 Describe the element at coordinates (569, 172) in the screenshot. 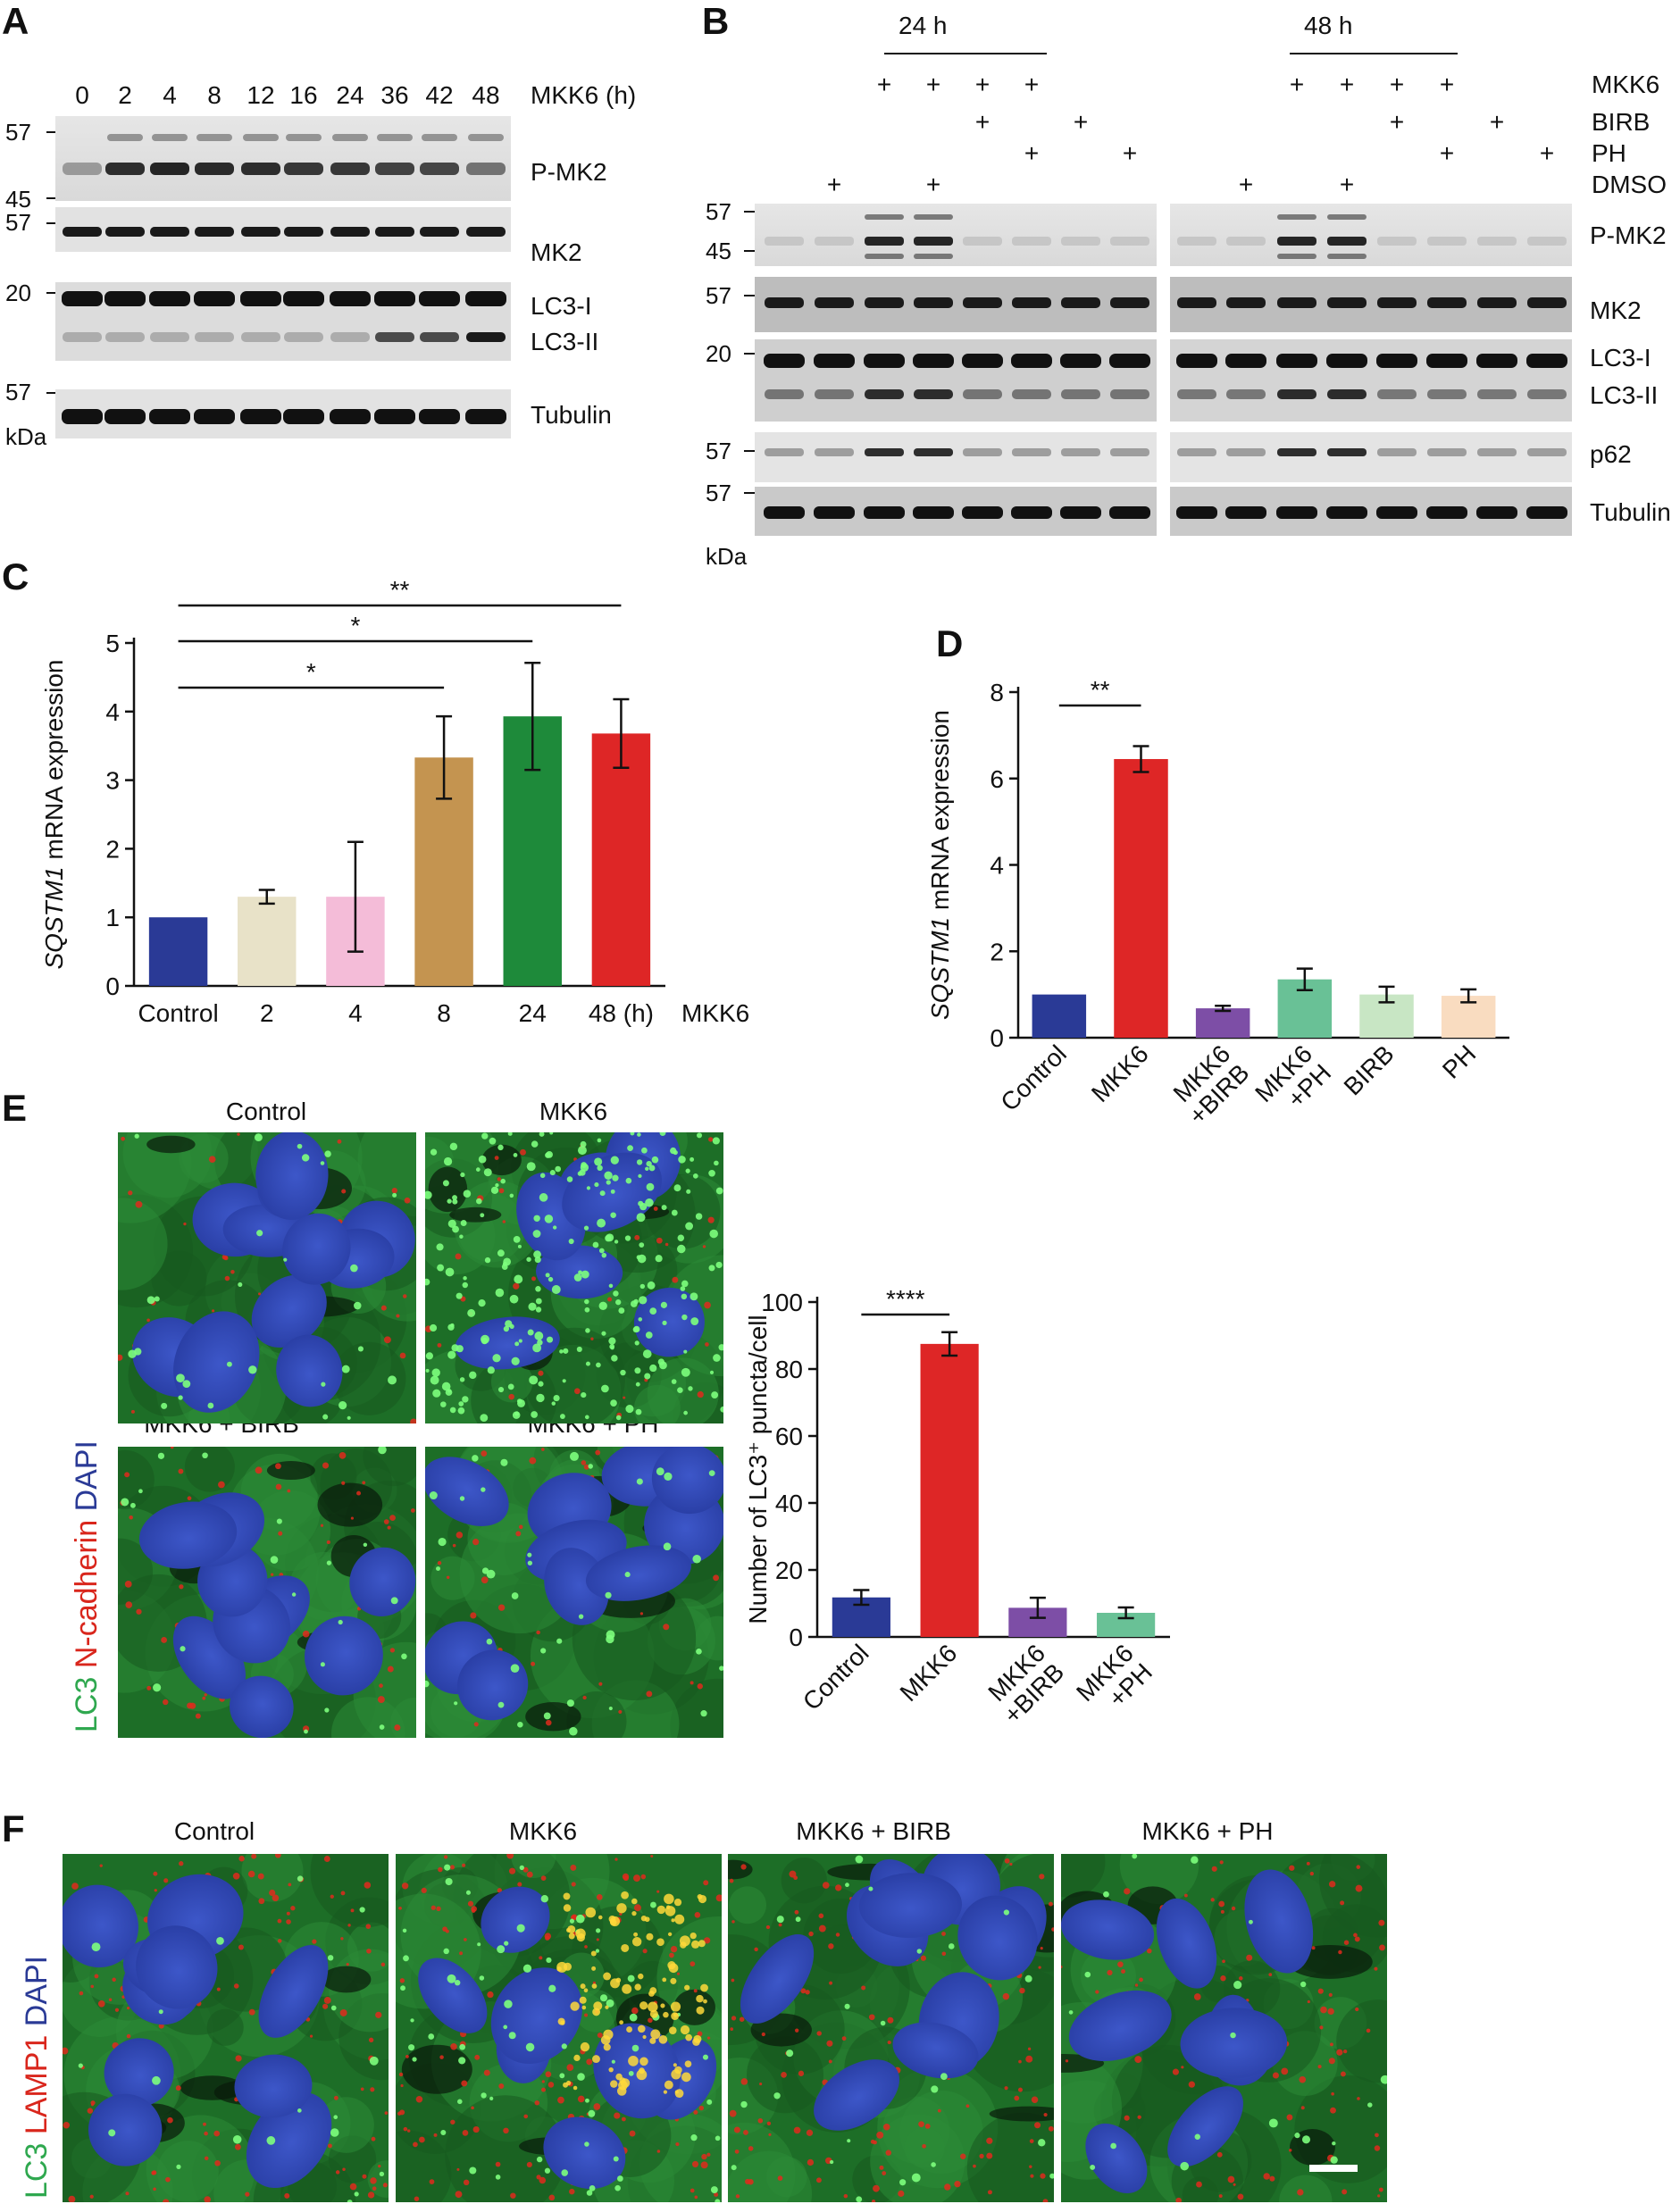

I see `panel-a-label-pmk2: P-MK2` at that location.